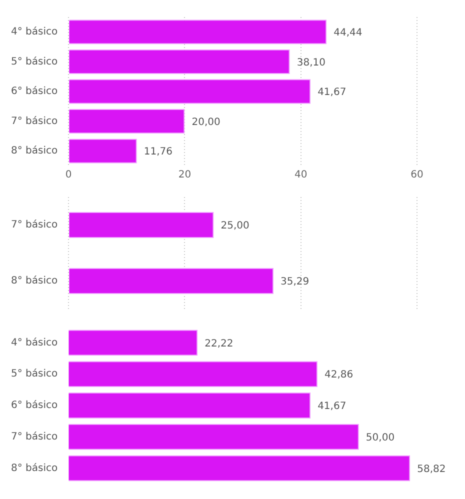 The height and width of the screenshot is (499, 465). What do you see at coordinates (235, 226) in the screenshot?
I see `data-label: 25,00` at bounding box center [235, 226].